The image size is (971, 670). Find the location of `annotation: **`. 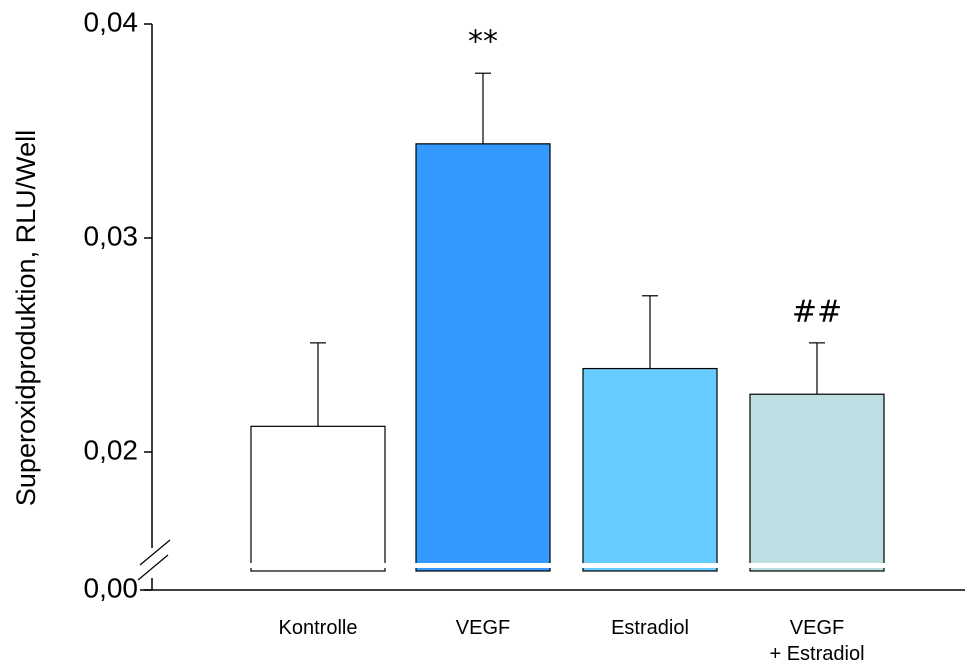

annotation: ** is located at coordinates (483, 42).